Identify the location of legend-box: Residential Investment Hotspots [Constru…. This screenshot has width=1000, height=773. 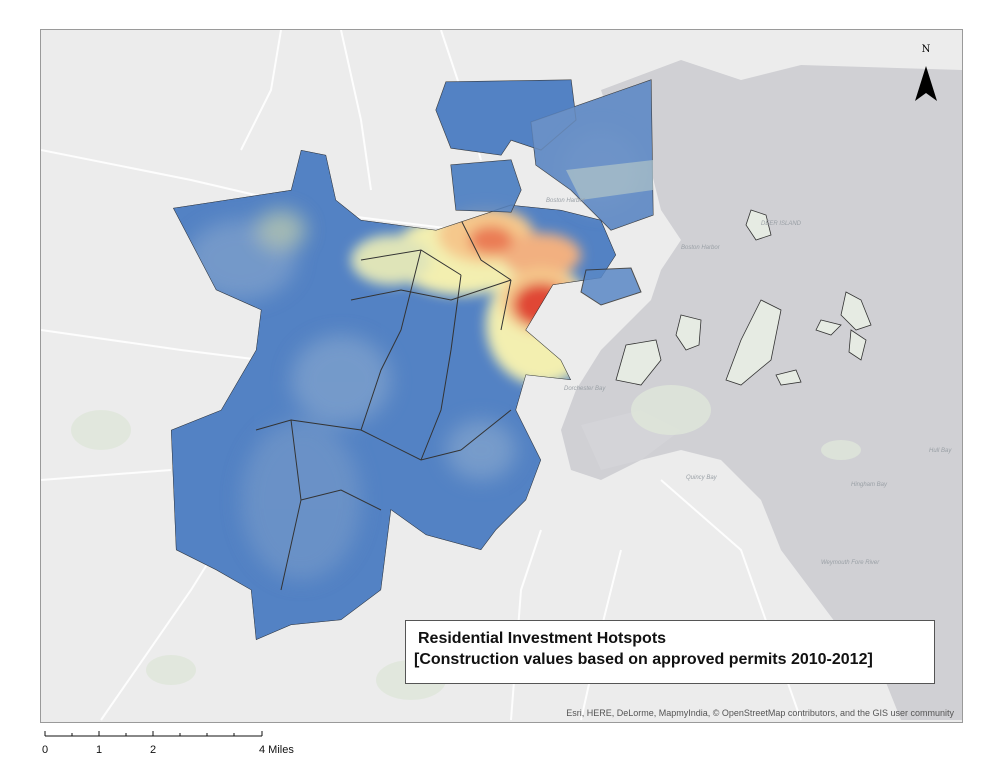
(670, 652).